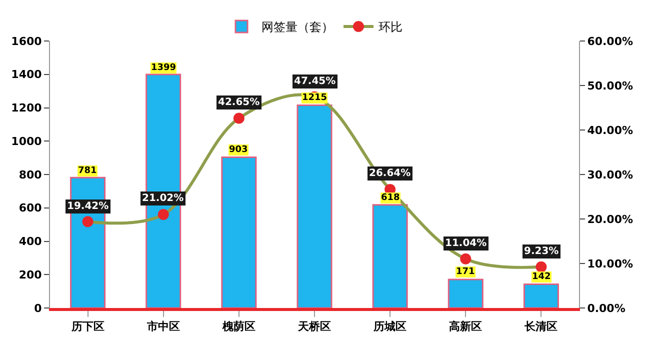  Describe the element at coordinates (163, 327) in the screenshot. I see `x-tick-label: 市中区` at that location.